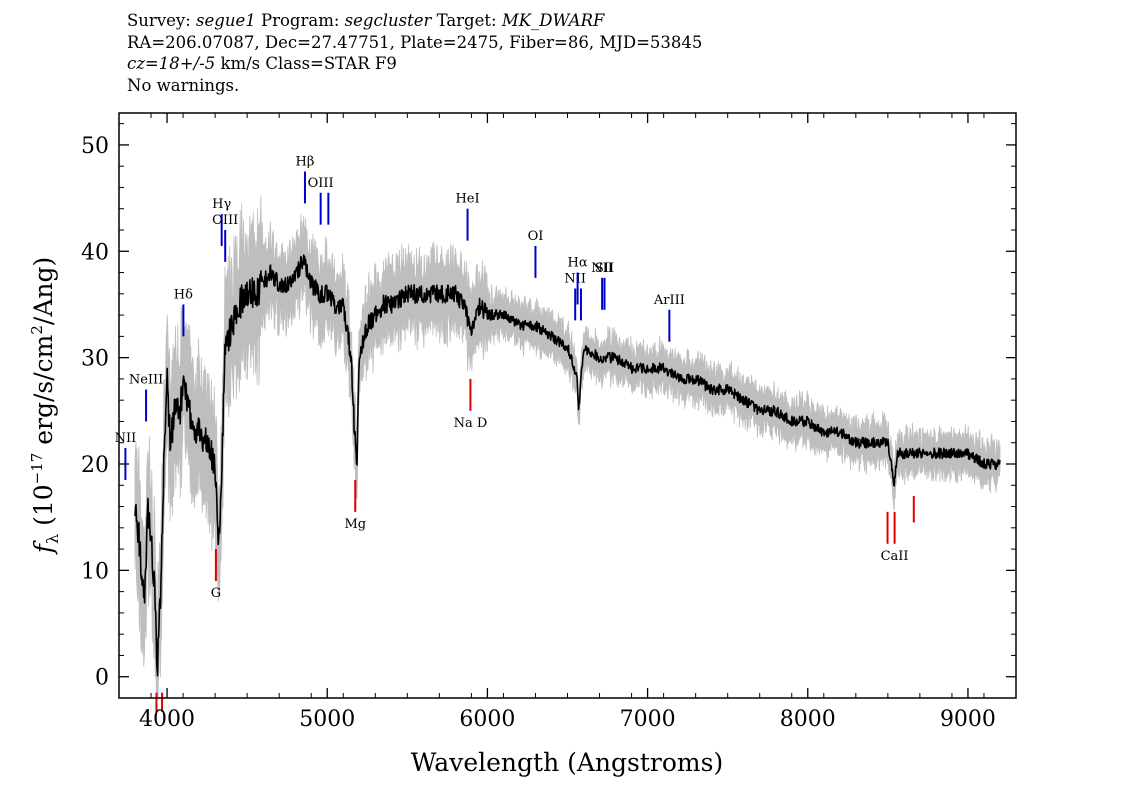 This screenshot has height=810, width=1134. Describe the element at coordinates (183, 85) in the screenshot. I see `header-line-warnings: No warnings.` at that location.